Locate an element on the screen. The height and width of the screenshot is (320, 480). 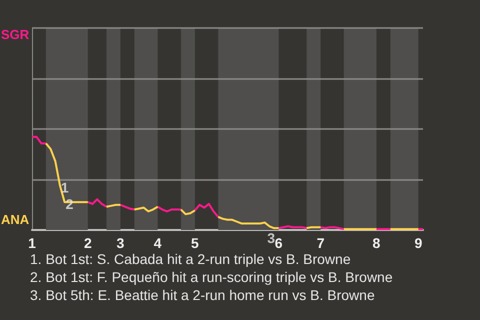
text: 2. Bot 1st: F. Pequeño hit a run-scoring triple vs B. Browne is located at coordinates (211, 277).